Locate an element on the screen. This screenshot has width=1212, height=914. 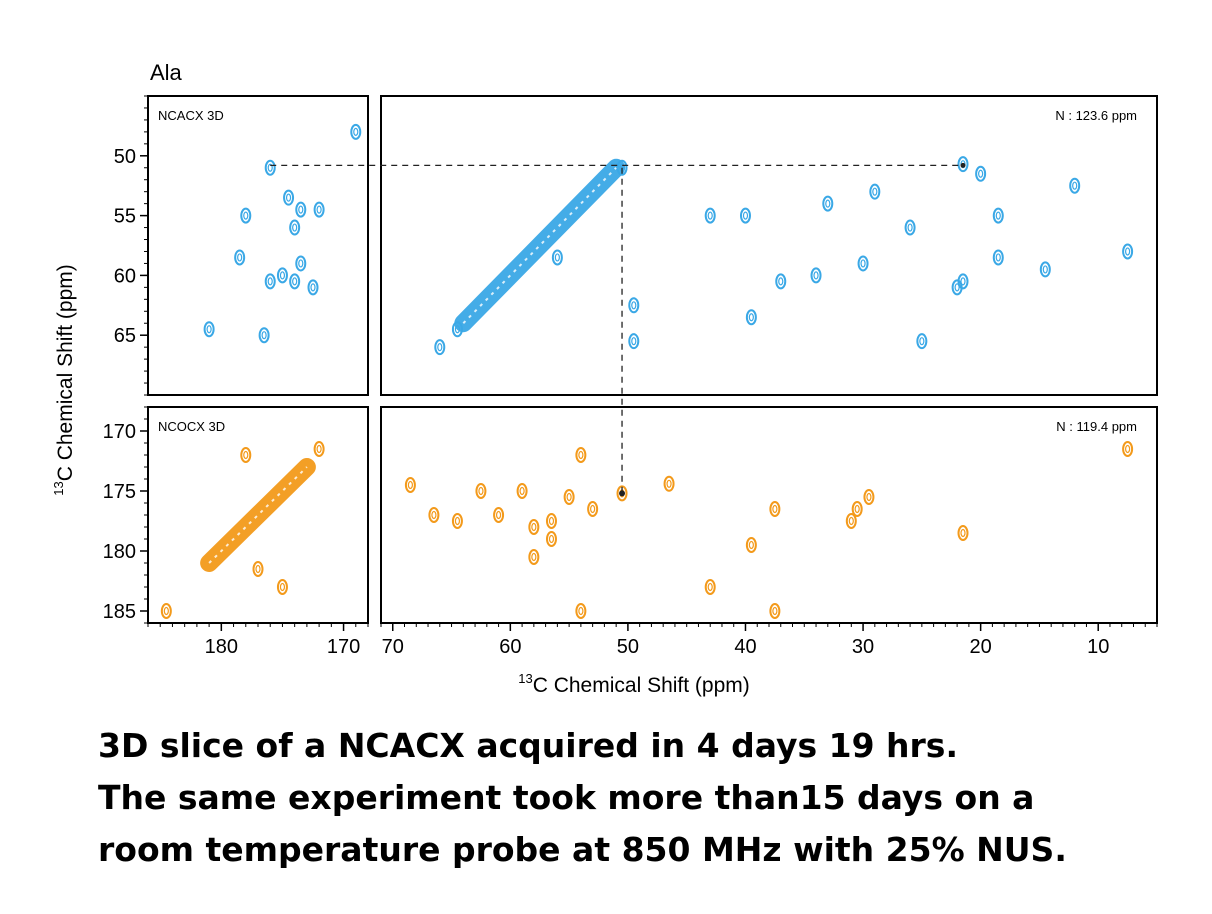
y-tick-label: 170 is located at coordinates (119, 432).